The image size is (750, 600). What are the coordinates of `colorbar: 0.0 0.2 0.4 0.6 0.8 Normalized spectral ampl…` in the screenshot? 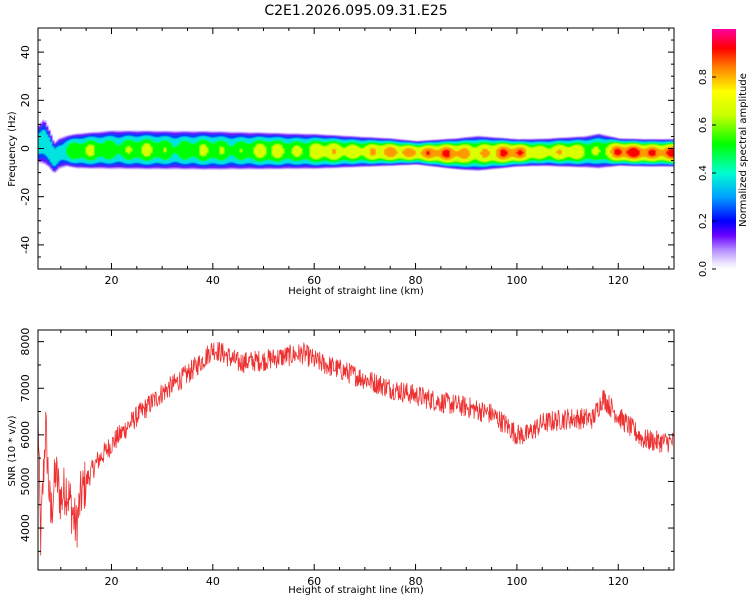 It's located at (723, 153).